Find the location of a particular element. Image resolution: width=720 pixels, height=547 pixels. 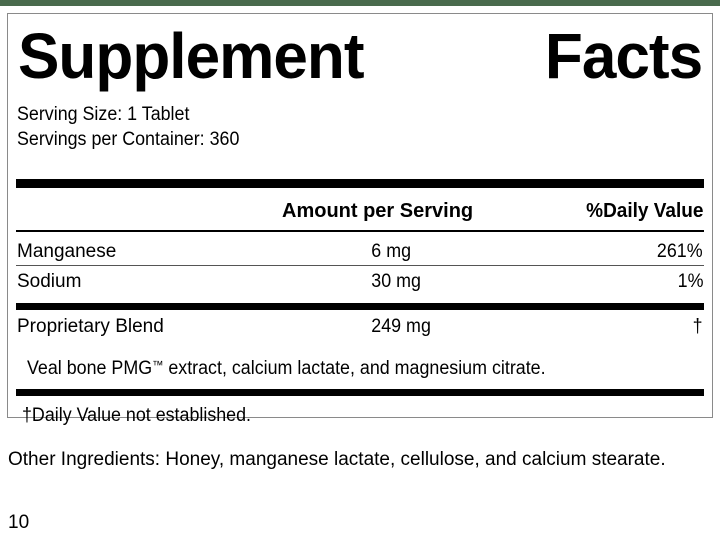

serving-size-line: Serving Size: 1 Tablet is located at coordinates (103, 114).